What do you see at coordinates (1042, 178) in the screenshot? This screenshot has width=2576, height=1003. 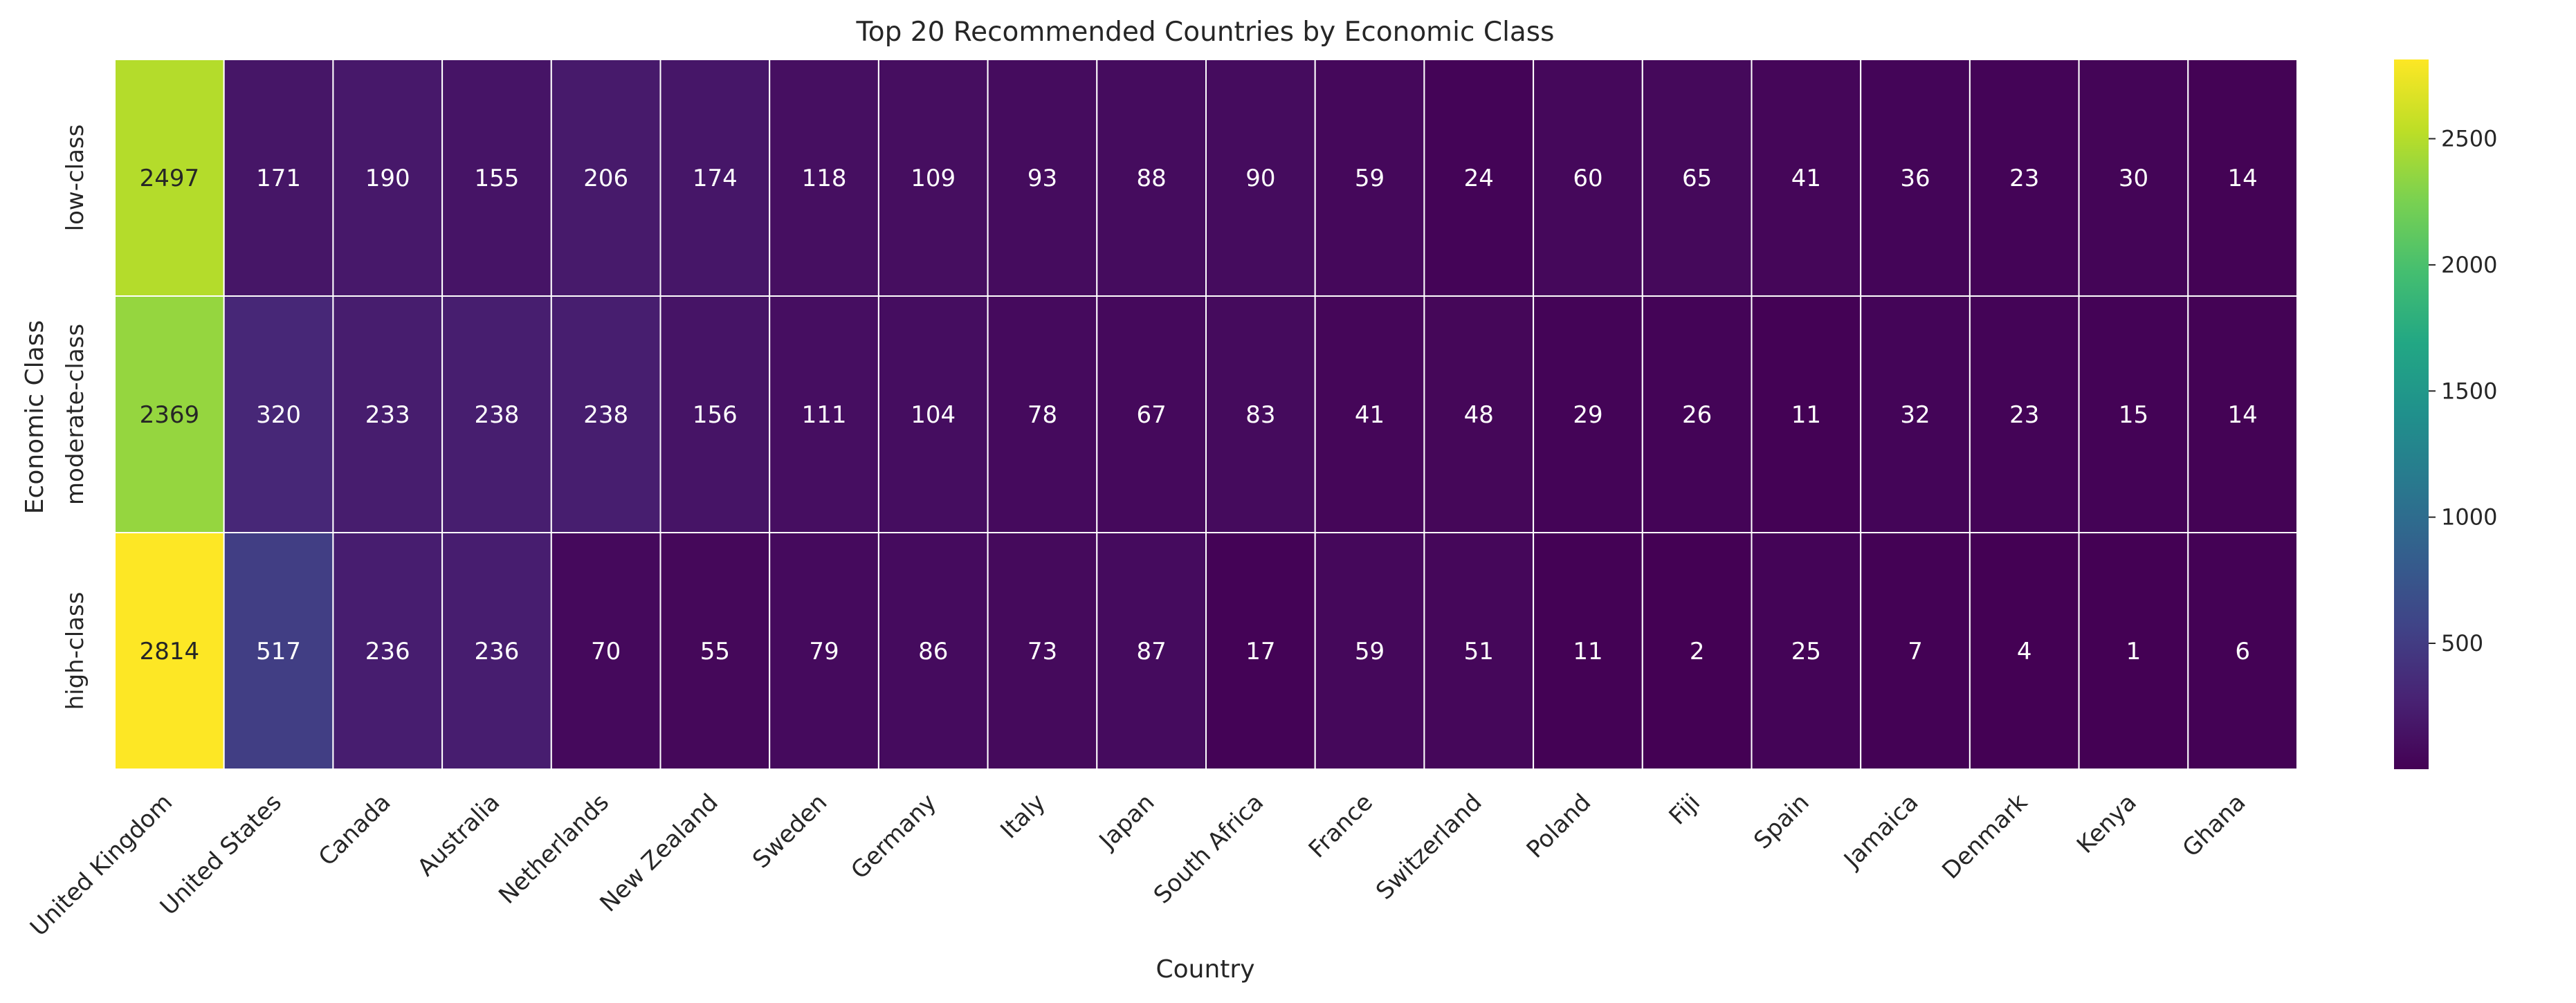 I see `cell-value-label: 93` at bounding box center [1042, 178].